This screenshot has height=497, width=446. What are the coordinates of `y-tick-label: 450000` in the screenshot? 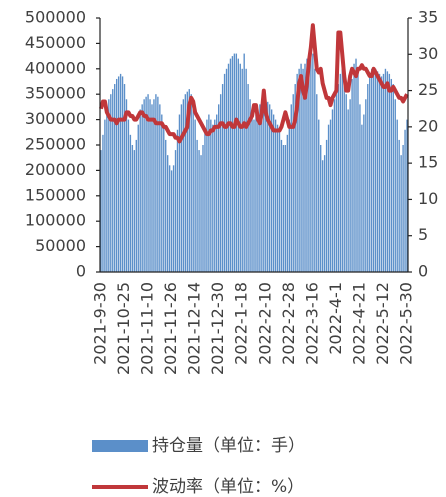 It's located at (55, 42).